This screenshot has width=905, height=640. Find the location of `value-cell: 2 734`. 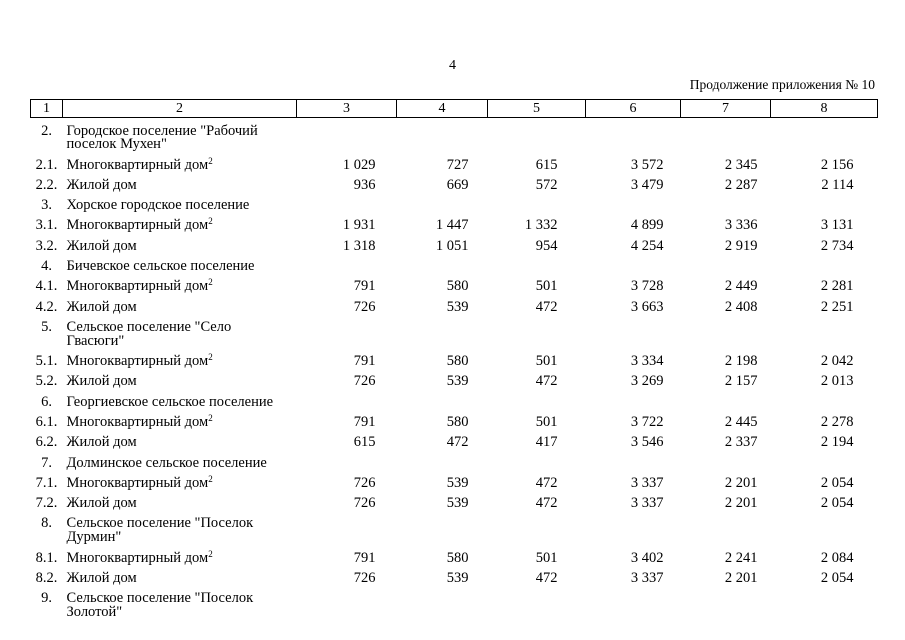

value-cell: 2 734 is located at coordinates (837, 245).